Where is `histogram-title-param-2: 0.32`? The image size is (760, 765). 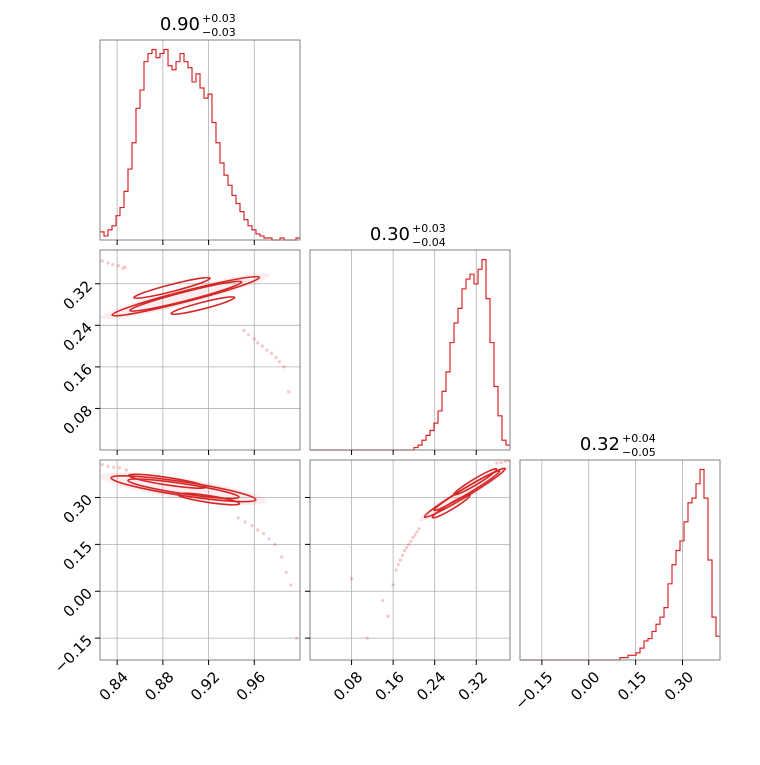 histogram-title-param-2: 0.32 is located at coordinates (600, 444).